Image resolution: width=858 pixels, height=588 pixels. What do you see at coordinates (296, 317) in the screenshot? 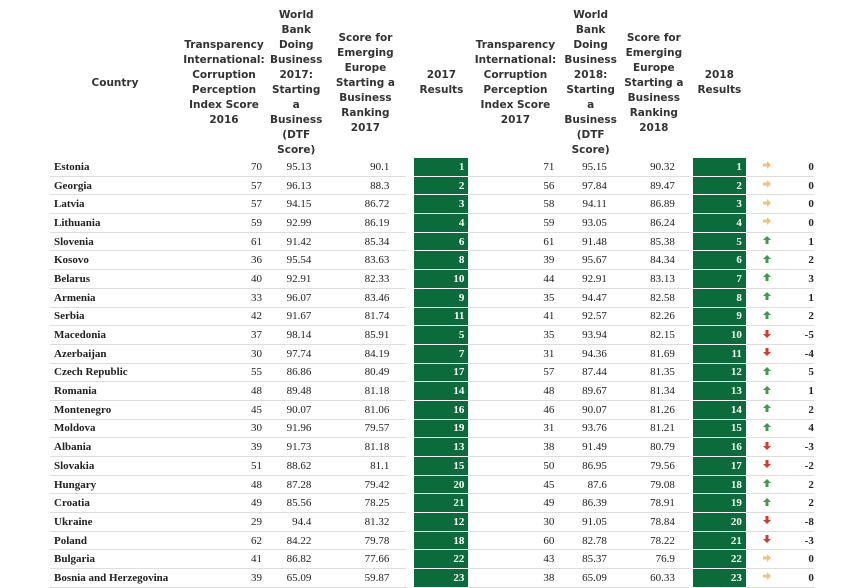
I see `value-cell: 91.67` at bounding box center [296, 317].